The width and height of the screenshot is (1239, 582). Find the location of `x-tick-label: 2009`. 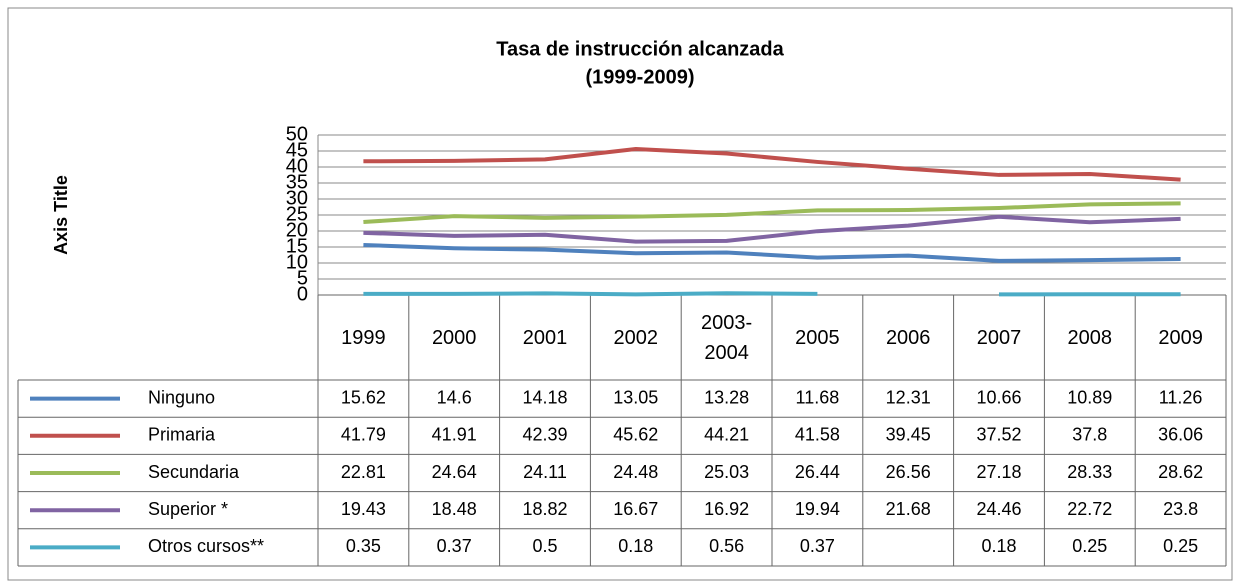

x-tick-label: 2009 is located at coordinates (1180, 337).